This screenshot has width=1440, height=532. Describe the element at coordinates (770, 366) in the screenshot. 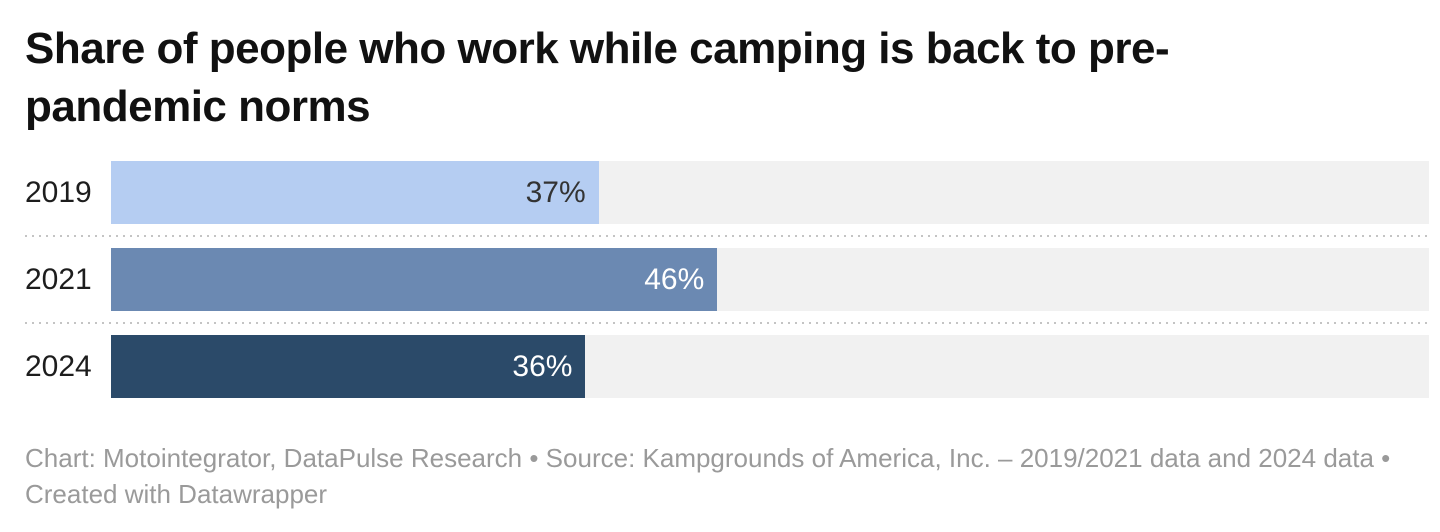

I see `bar-track-2024: 36%` at that location.